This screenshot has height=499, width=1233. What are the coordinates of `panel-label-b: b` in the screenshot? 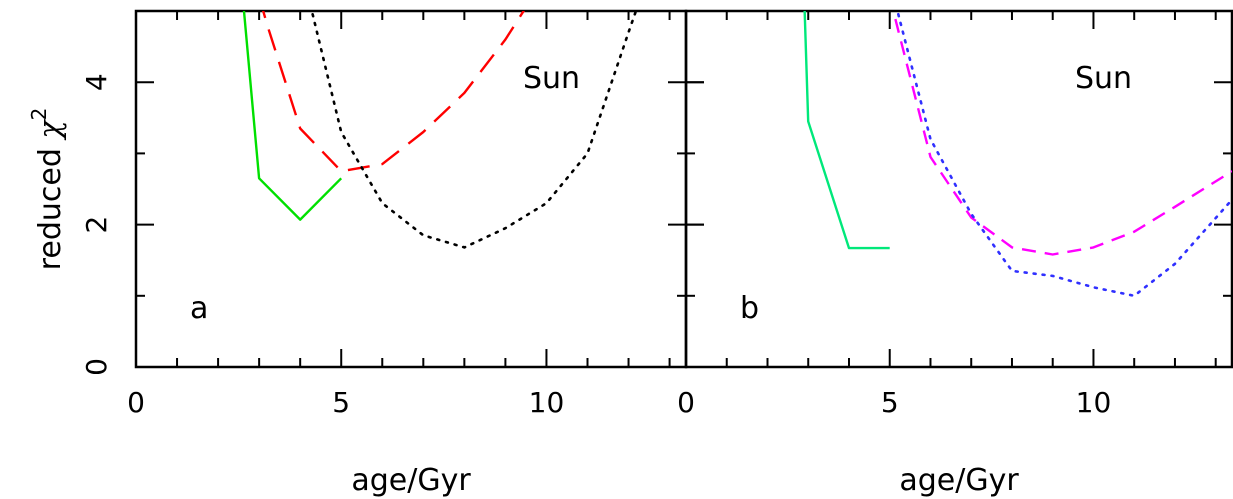 It's located at (749, 308).